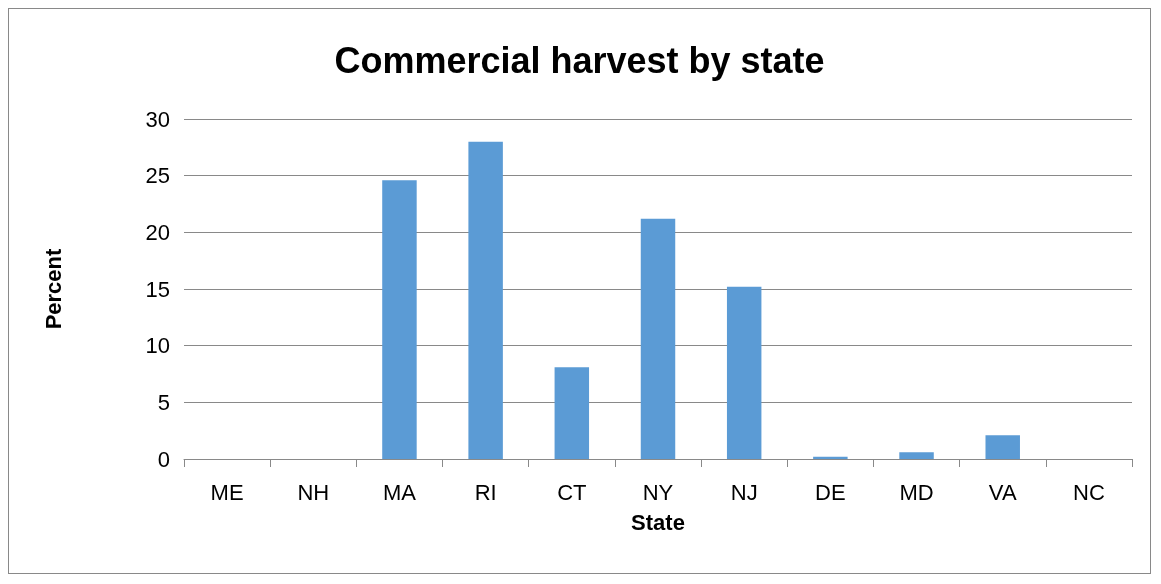  Describe the element at coordinates (830, 492) in the screenshot. I see `x-tick-label: DE` at that location.